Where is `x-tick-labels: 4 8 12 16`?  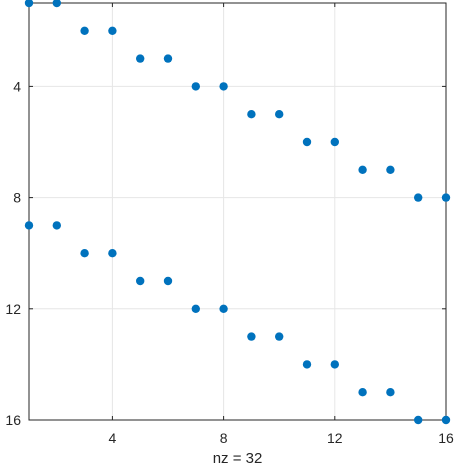
x-tick-labels: 4 8 12 16 is located at coordinates (281, 438).